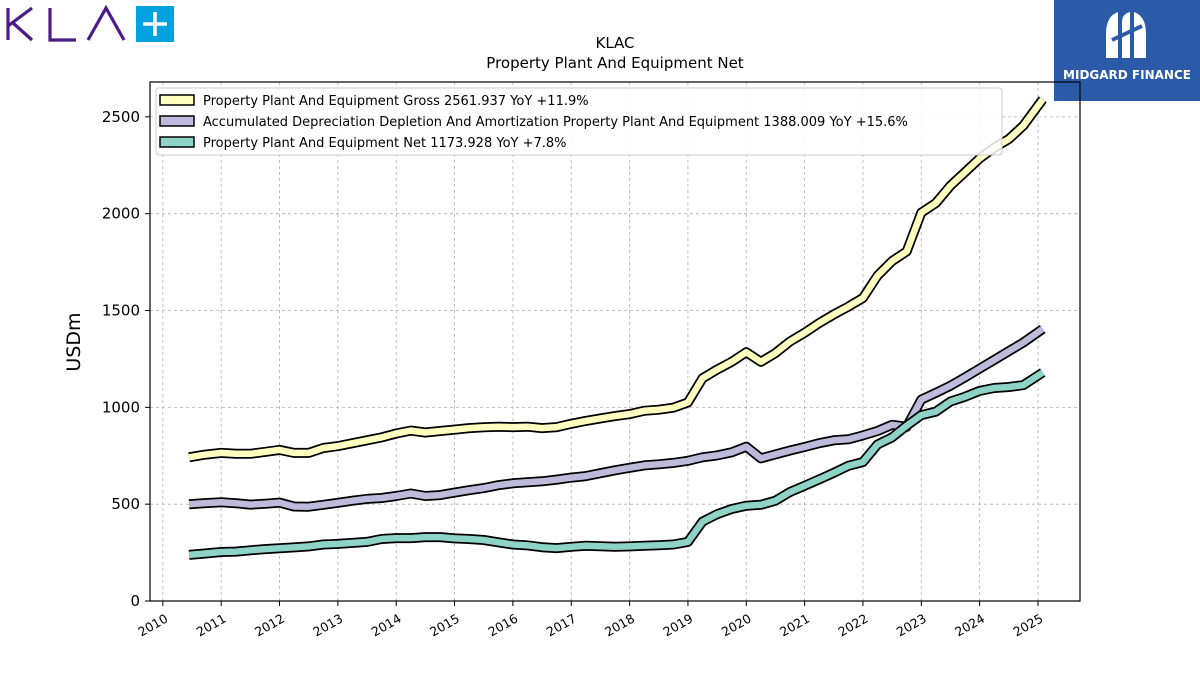  Describe the element at coordinates (386, 625) in the screenshot. I see `x-tick-label: 2014` at that location.